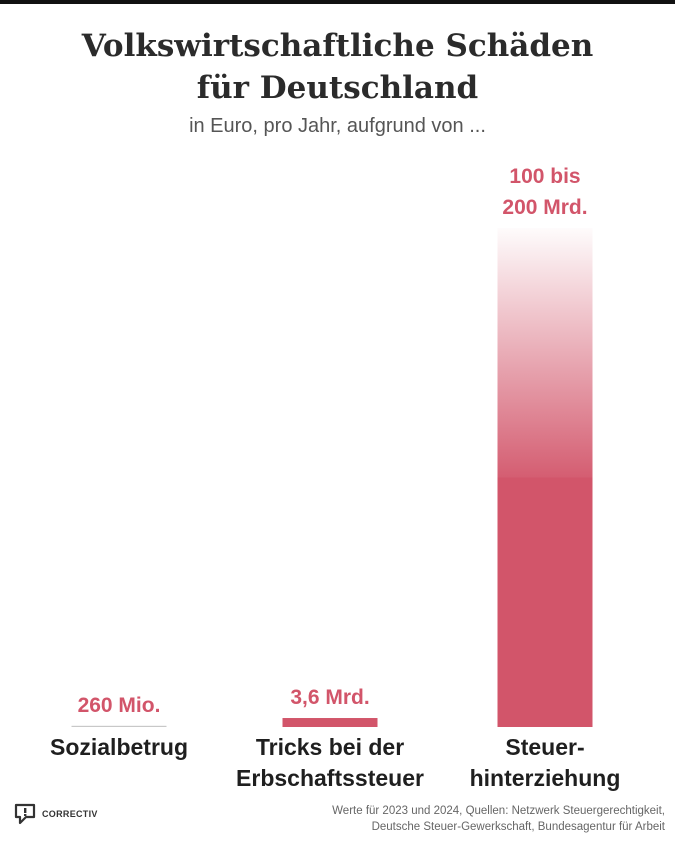 The width and height of the screenshot is (675, 841). Describe the element at coordinates (330, 747) in the screenshot. I see `category-label-1-0: Tricks bei der` at that location.